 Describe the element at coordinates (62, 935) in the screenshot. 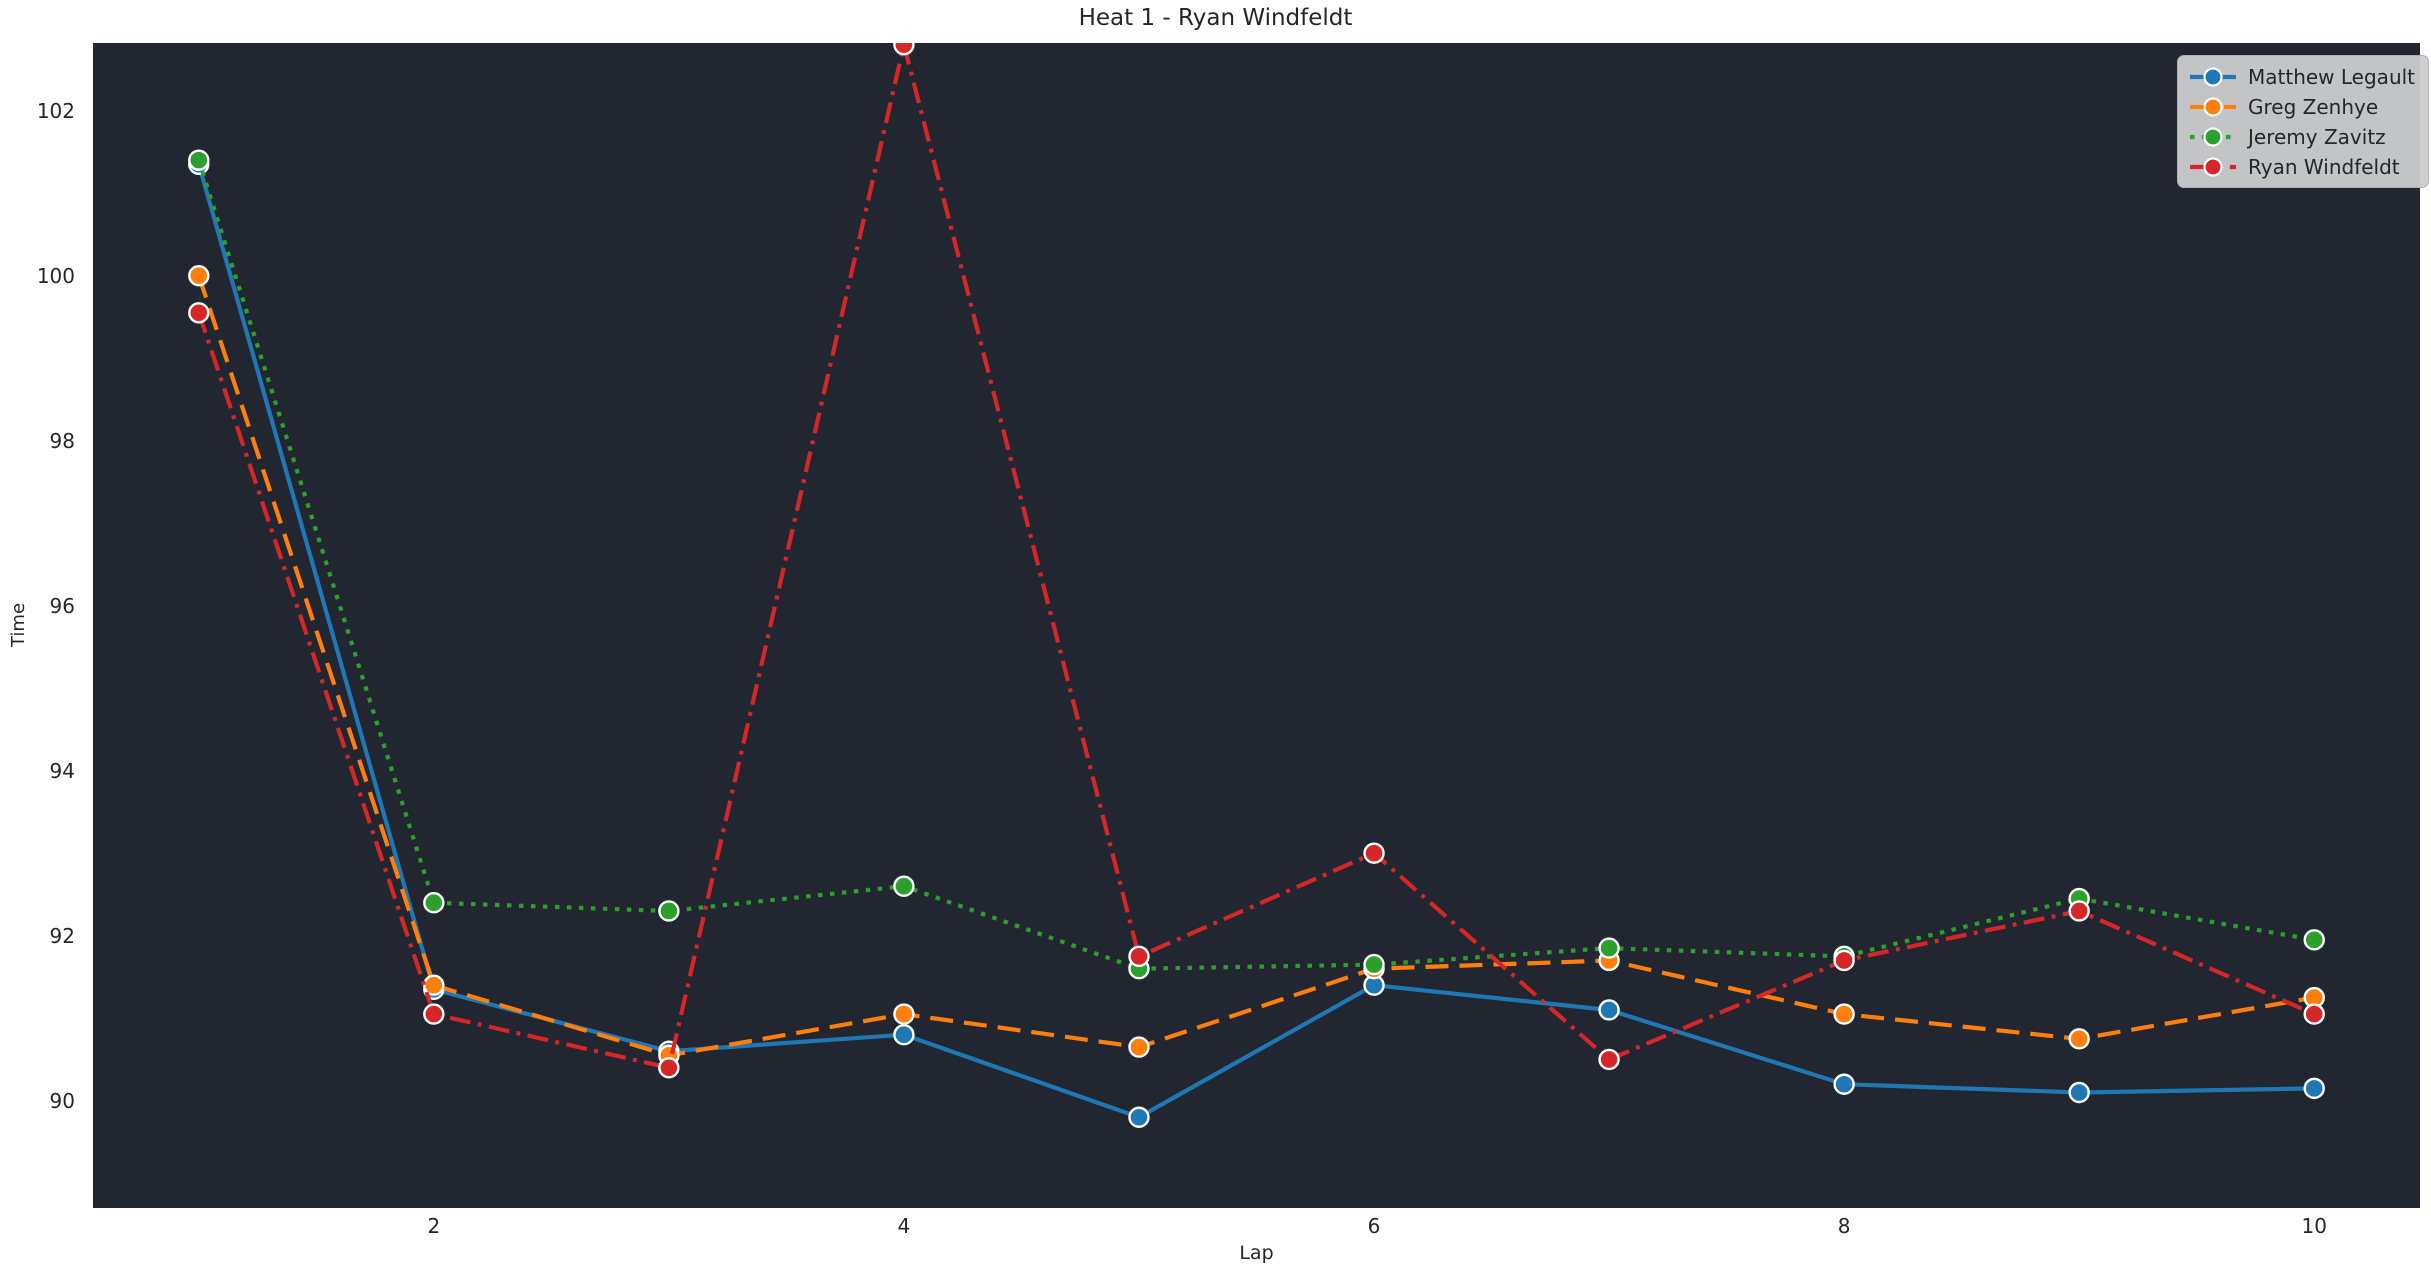

I see `y-tick-label: 92` at that location.